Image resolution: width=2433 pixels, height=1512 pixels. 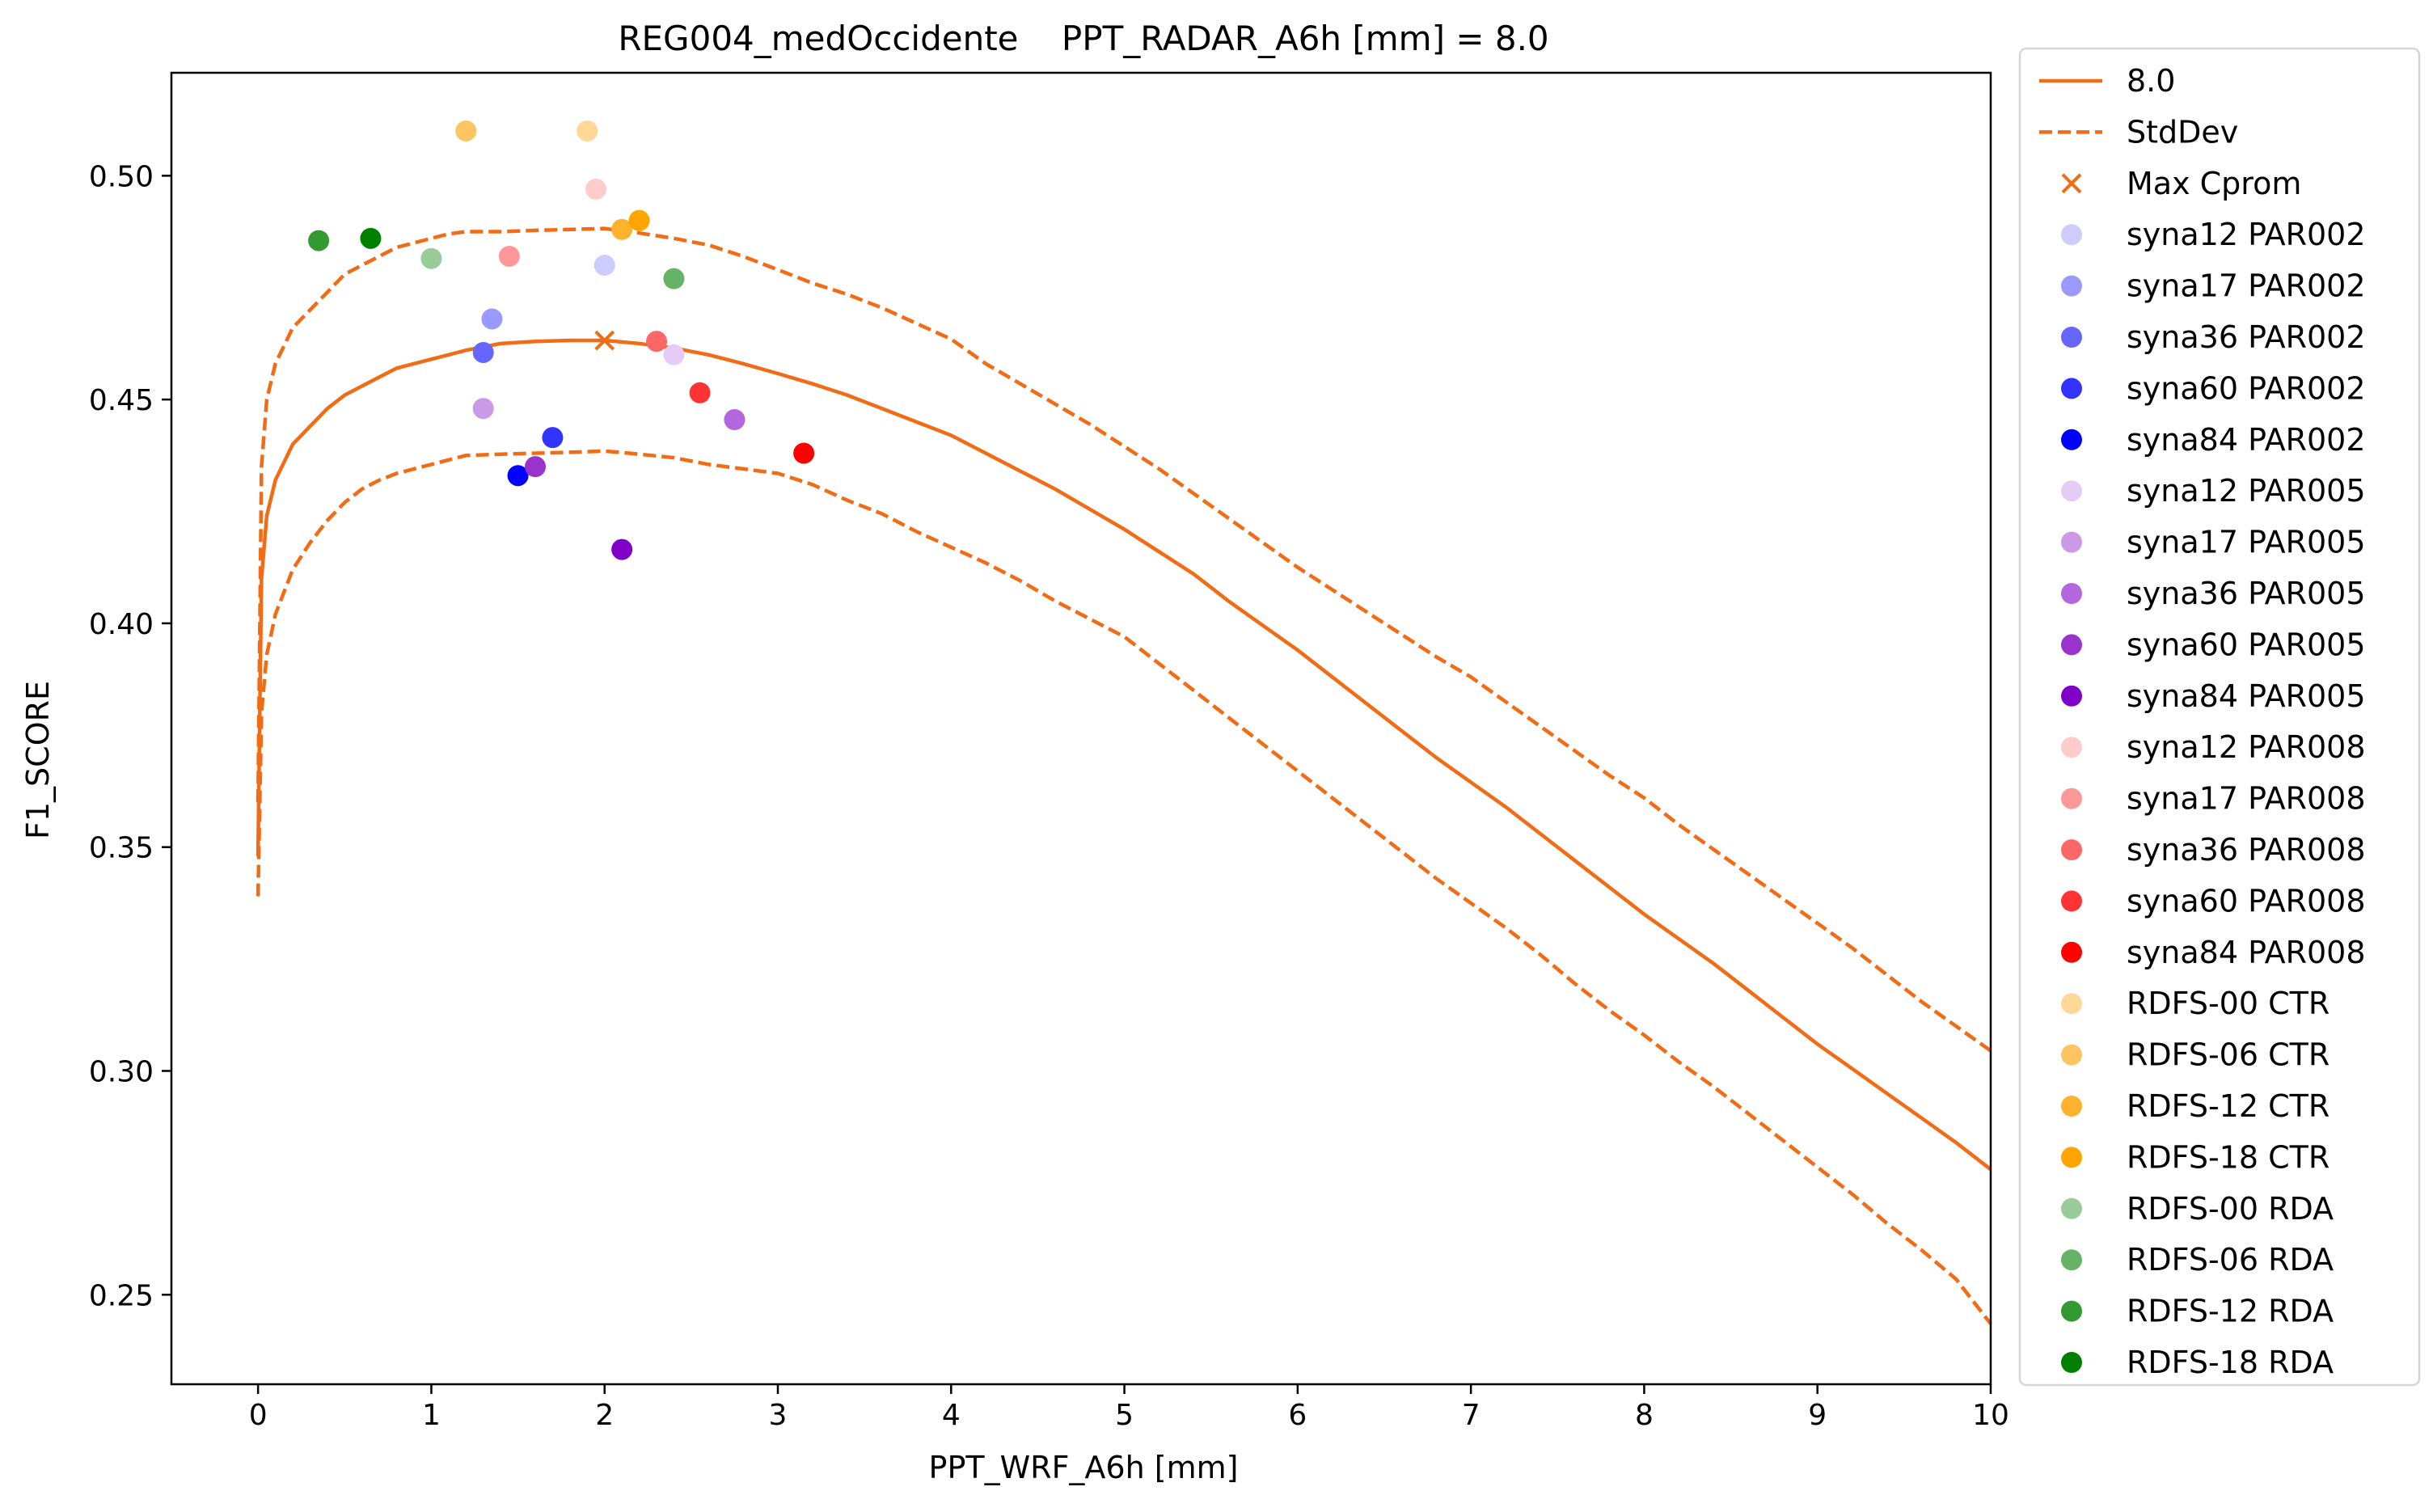 What do you see at coordinates (735, 420) in the screenshot?
I see `point-syna36-par005` at bounding box center [735, 420].